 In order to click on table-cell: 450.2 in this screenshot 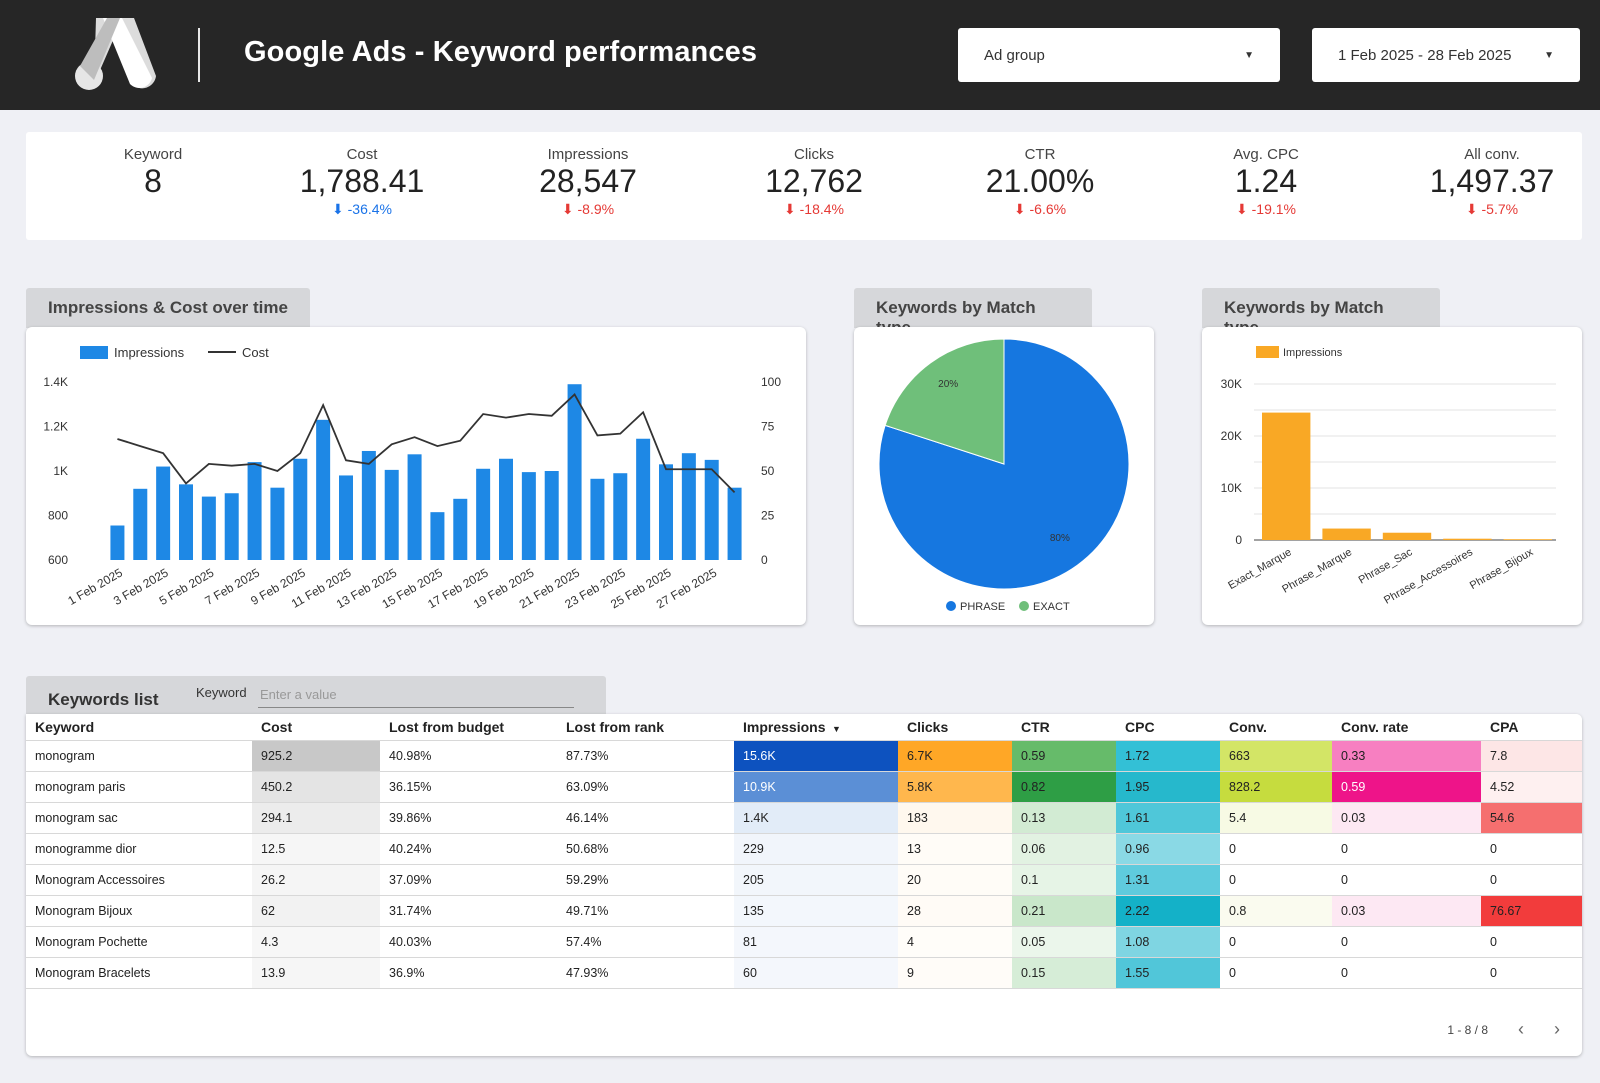, I will do `click(316, 786)`.